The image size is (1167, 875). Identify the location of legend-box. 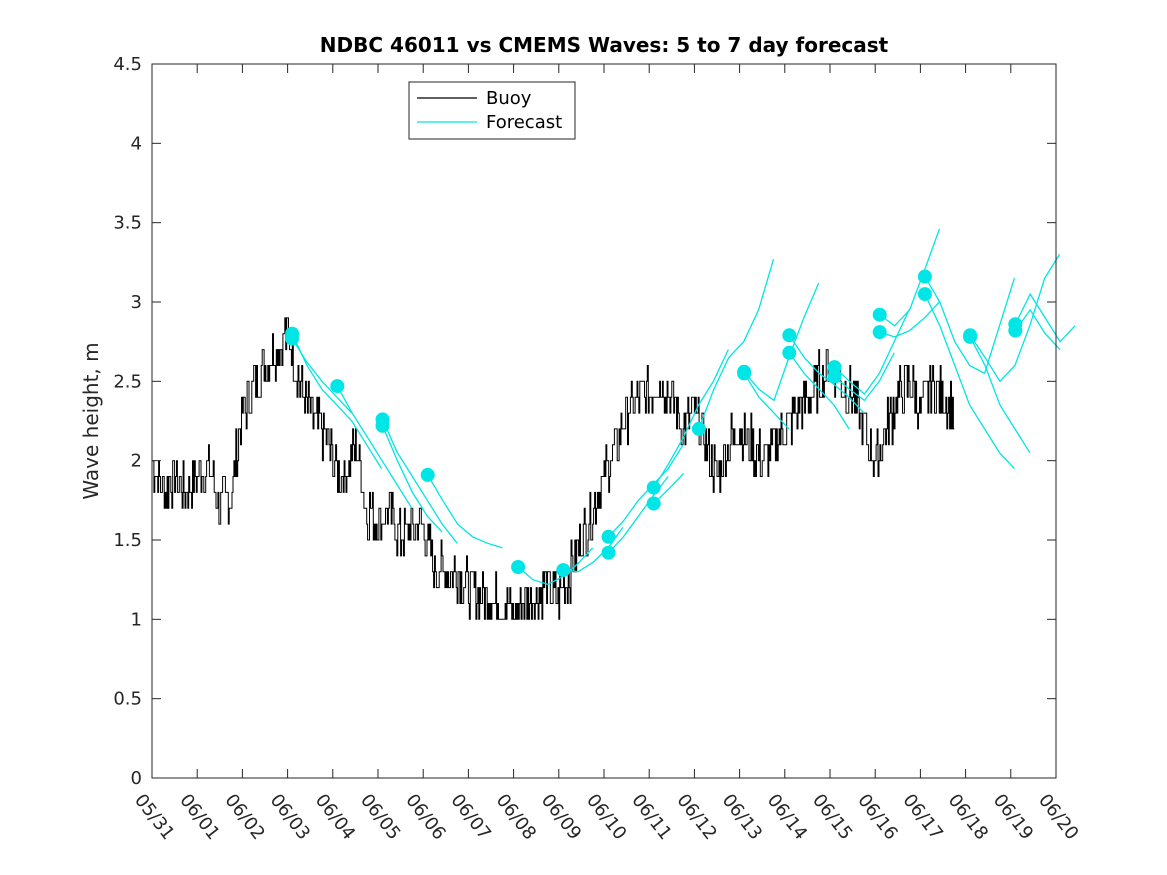
(492, 110).